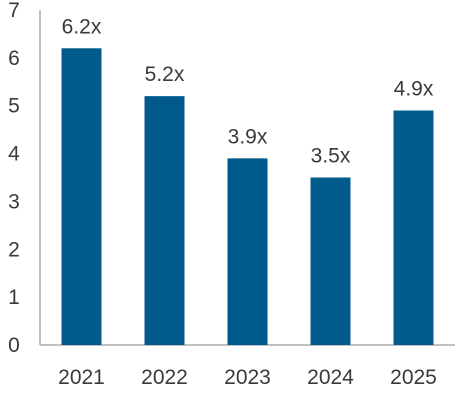 The image size is (460, 420). What do you see at coordinates (14, 11) in the screenshot?
I see `y-tick-label: 7` at bounding box center [14, 11].